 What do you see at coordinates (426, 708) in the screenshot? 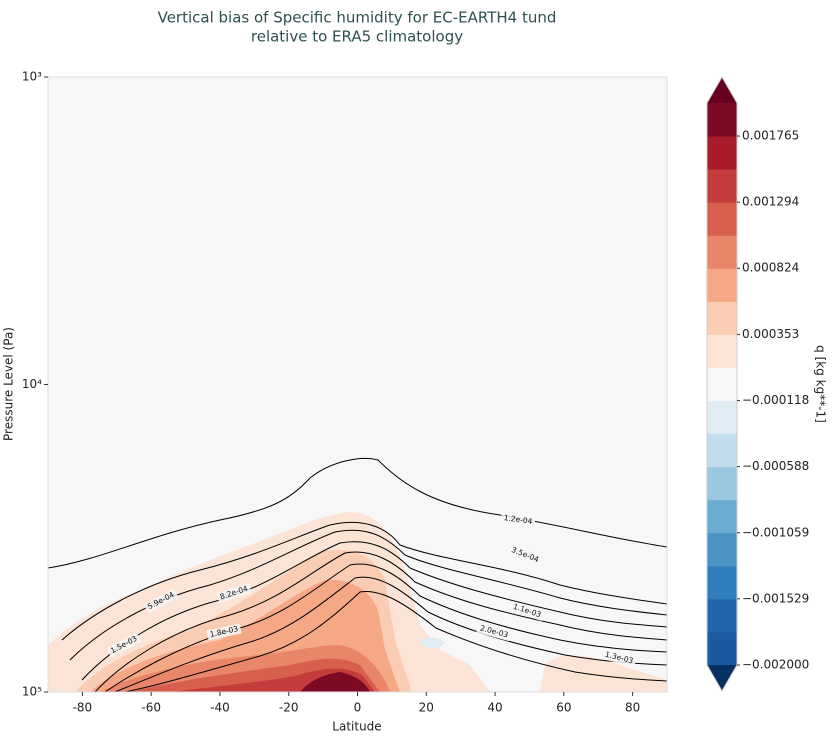
I see `x-tick-label: 20` at bounding box center [426, 708].